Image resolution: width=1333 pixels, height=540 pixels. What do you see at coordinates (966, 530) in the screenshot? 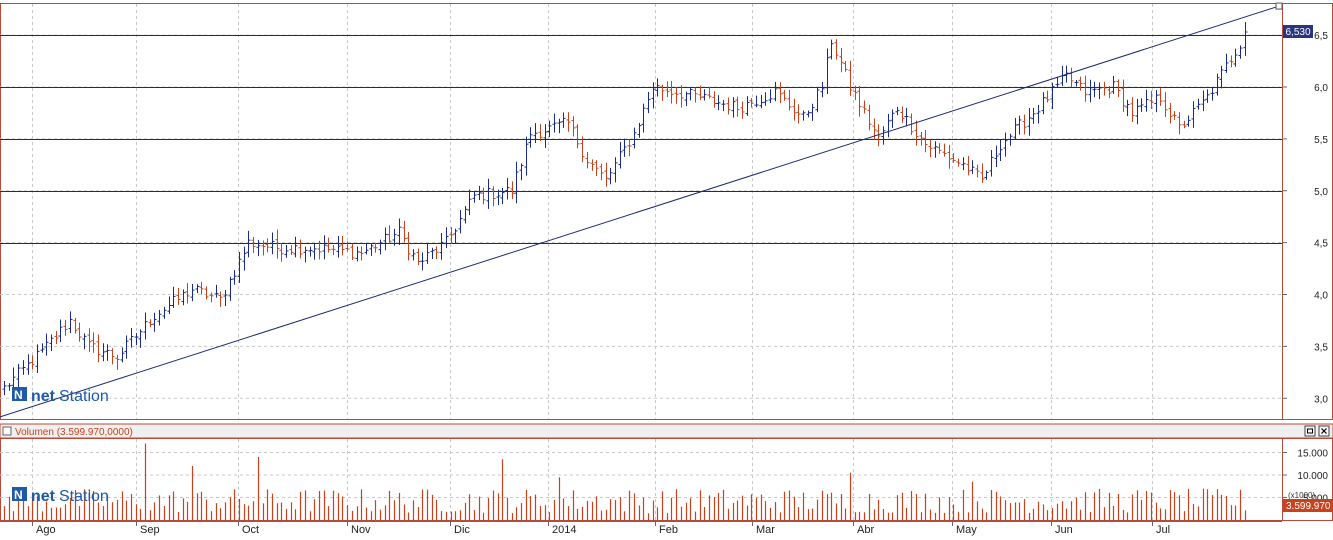
I see `time-axis-label: May` at bounding box center [966, 530].